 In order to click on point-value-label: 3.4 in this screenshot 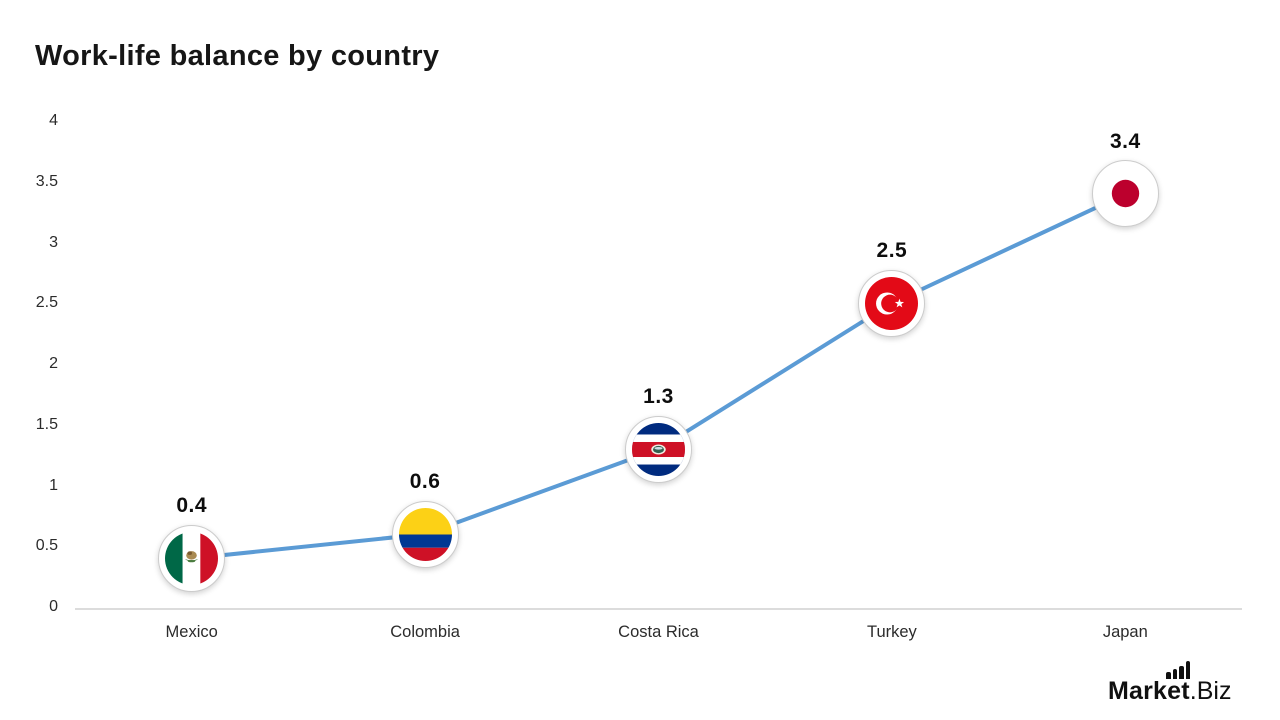, I will do `click(1125, 141)`.